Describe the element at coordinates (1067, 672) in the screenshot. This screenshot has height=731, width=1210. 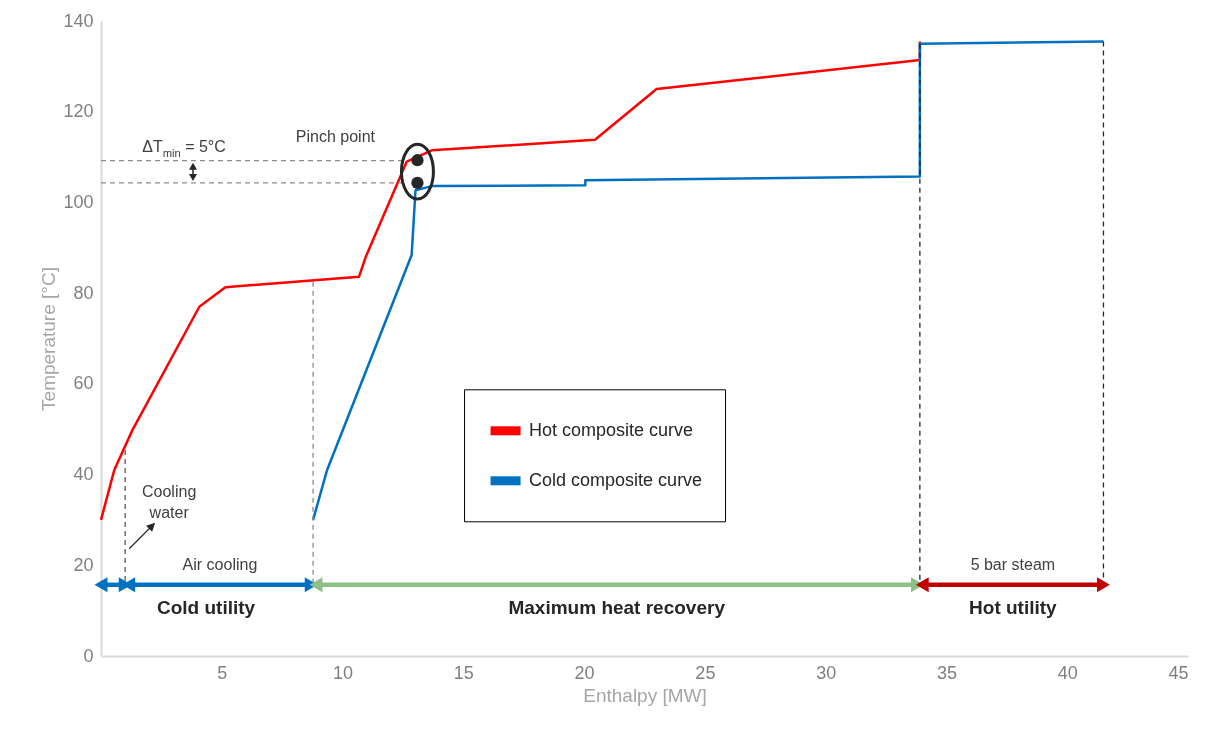
I see `x-tick-label: 40` at that location.